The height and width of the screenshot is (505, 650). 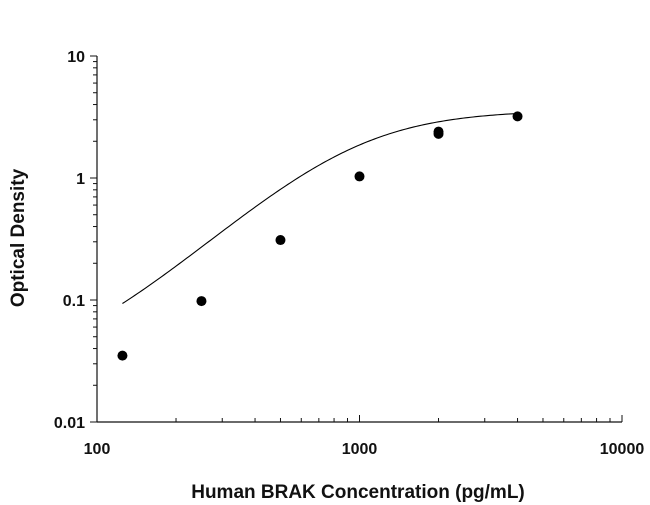 What do you see at coordinates (76, 57) in the screenshot?
I see `y-tick-label: 10` at bounding box center [76, 57].